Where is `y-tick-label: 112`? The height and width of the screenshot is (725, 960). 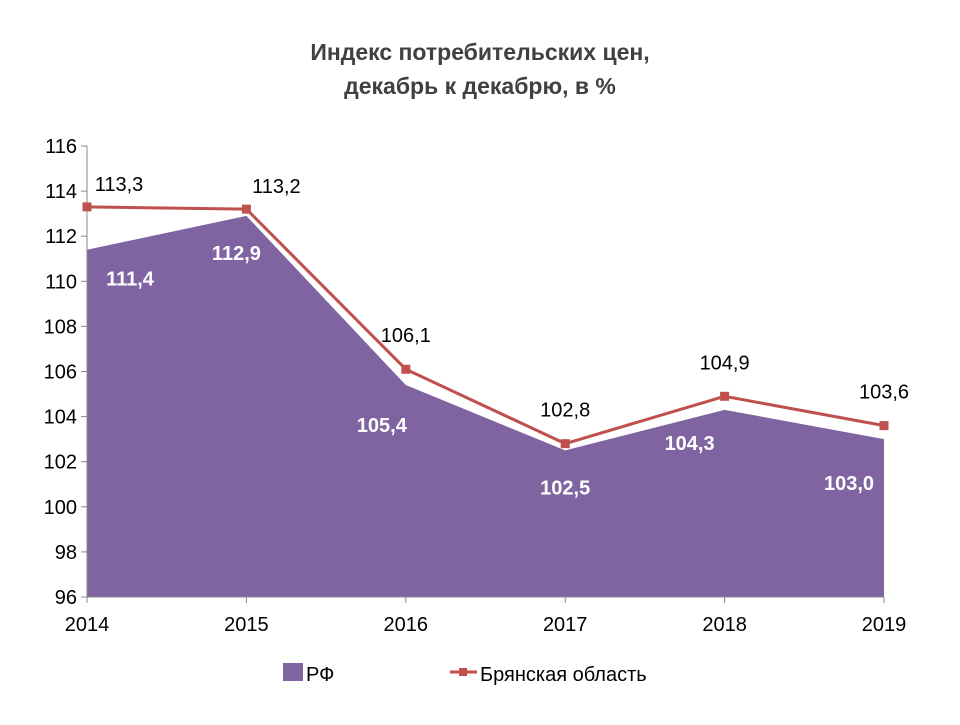 y-tick-label: 112 is located at coordinates (61, 237).